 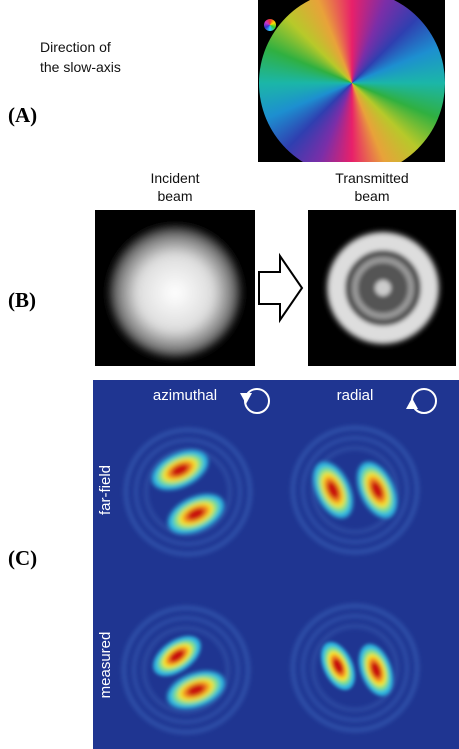 I want to click on incident-beam, so click(x=175, y=290).